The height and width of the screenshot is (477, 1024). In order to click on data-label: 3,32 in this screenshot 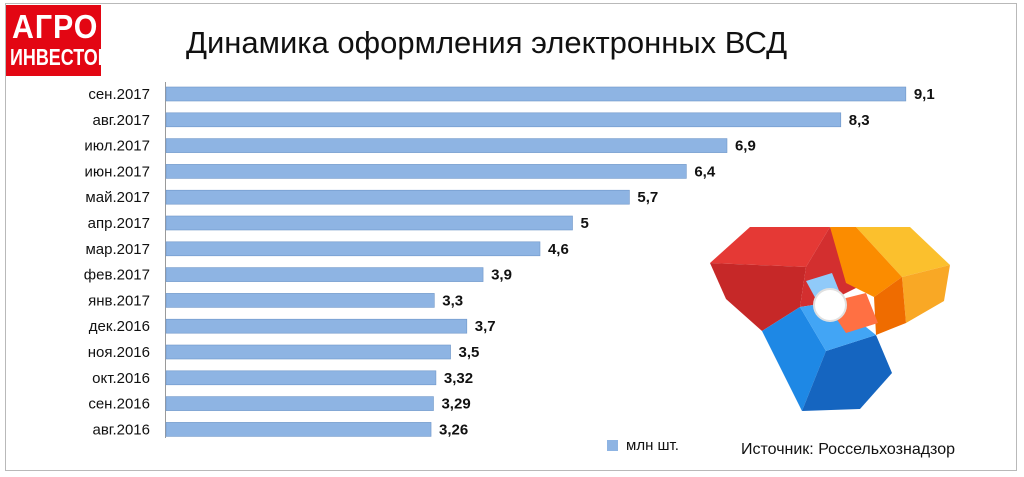, I will do `click(458, 378)`.